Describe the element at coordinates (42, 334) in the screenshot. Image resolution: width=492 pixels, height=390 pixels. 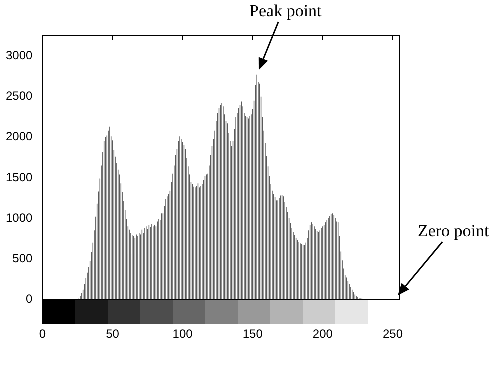
I see `x-tick-label: 0` at that location.